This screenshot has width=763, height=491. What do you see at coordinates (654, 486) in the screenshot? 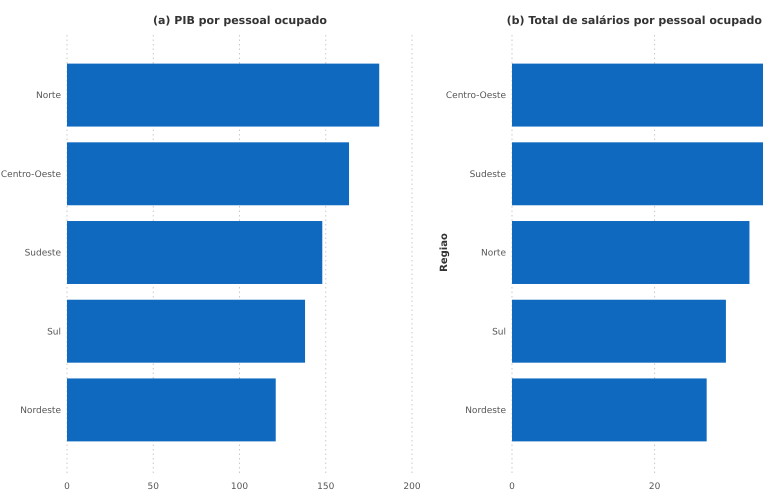
I see `x-tick-label: 20` at bounding box center [654, 486].